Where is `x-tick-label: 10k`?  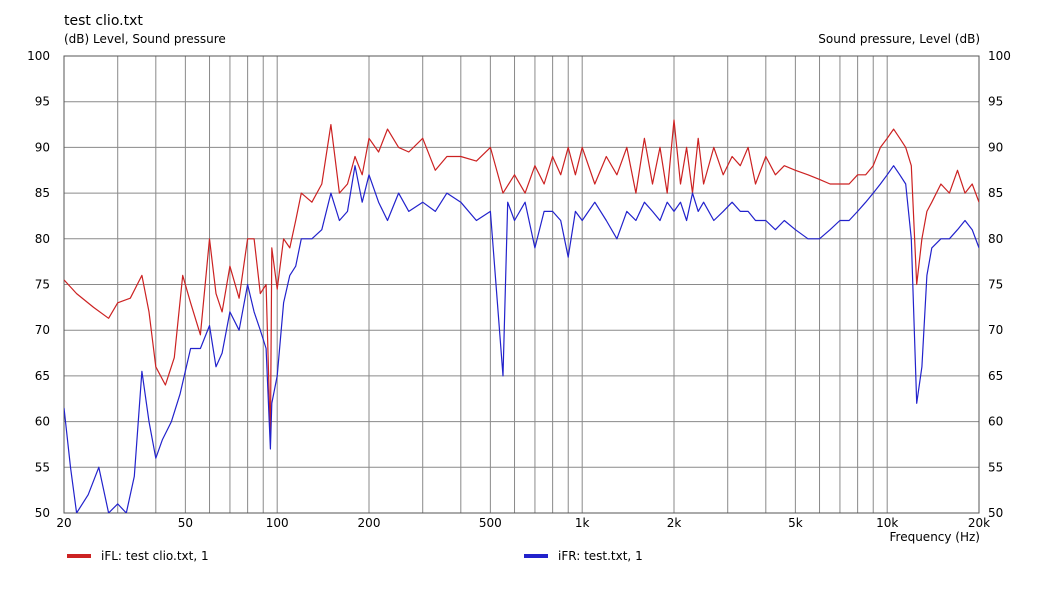 x-tick-label: 10k is located at coordinates (887, 523).